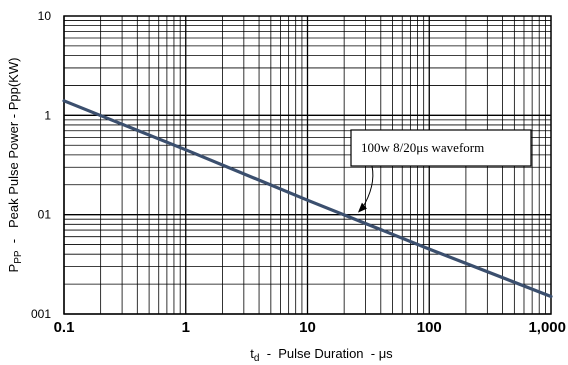 The width and height of the screenshot is (568, 365). Describe the element at coordinates (13, 154) in the screenshot. I see `y-axis-label-rest: - Peak Pulse Power - Ppp(KW)` at that location.